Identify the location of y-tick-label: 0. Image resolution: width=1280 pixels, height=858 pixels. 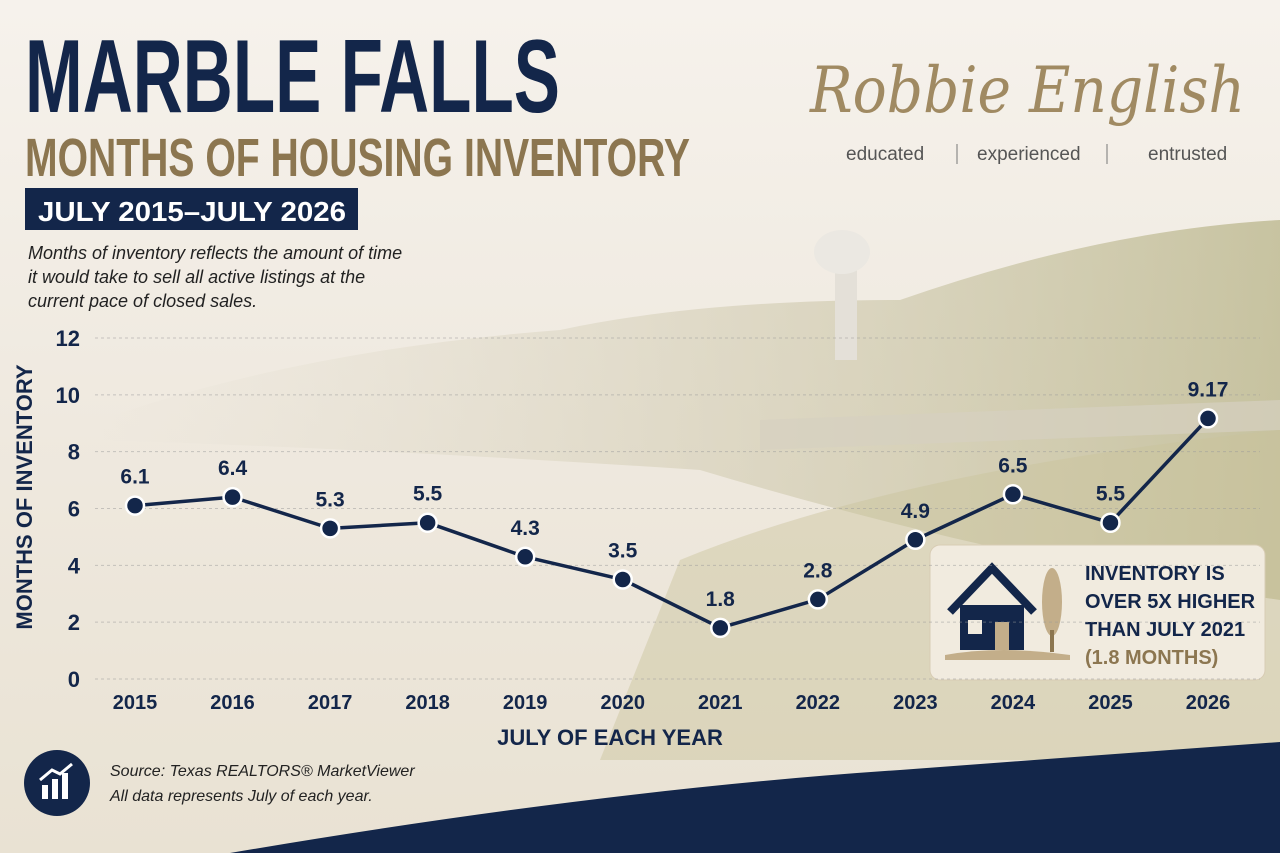
(74, 679).